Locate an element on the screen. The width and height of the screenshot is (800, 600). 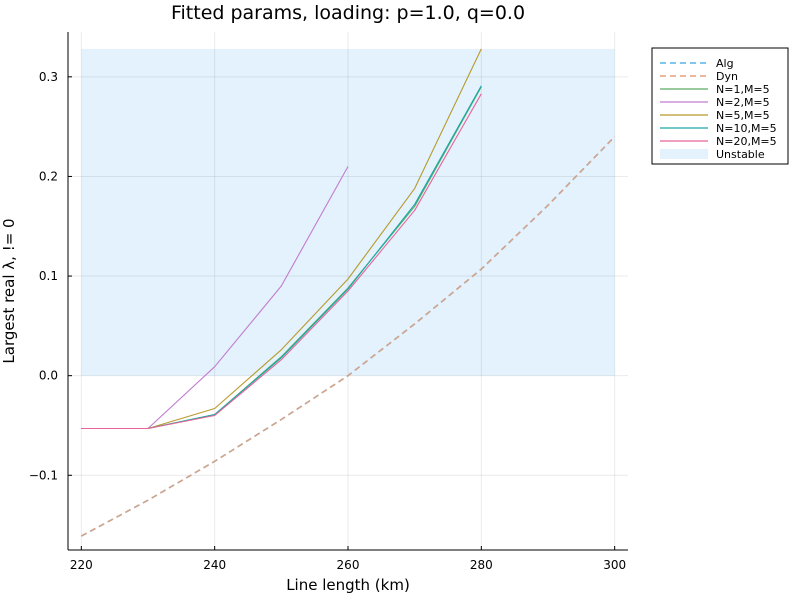
x-tick-label: 240 is located at coordinates (214, 565).